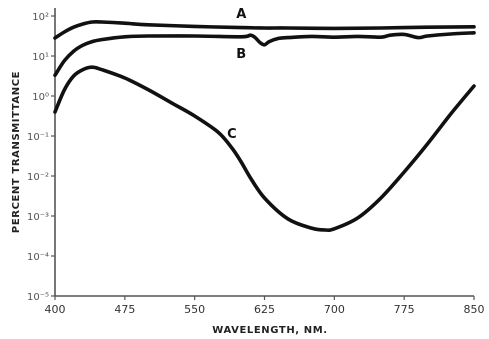 This screenshot has width=489, height=339. What do you see at coordinates (236, 74) in the screenshot?
I see `series-labels: A B C` at bounding box center [236, 74].